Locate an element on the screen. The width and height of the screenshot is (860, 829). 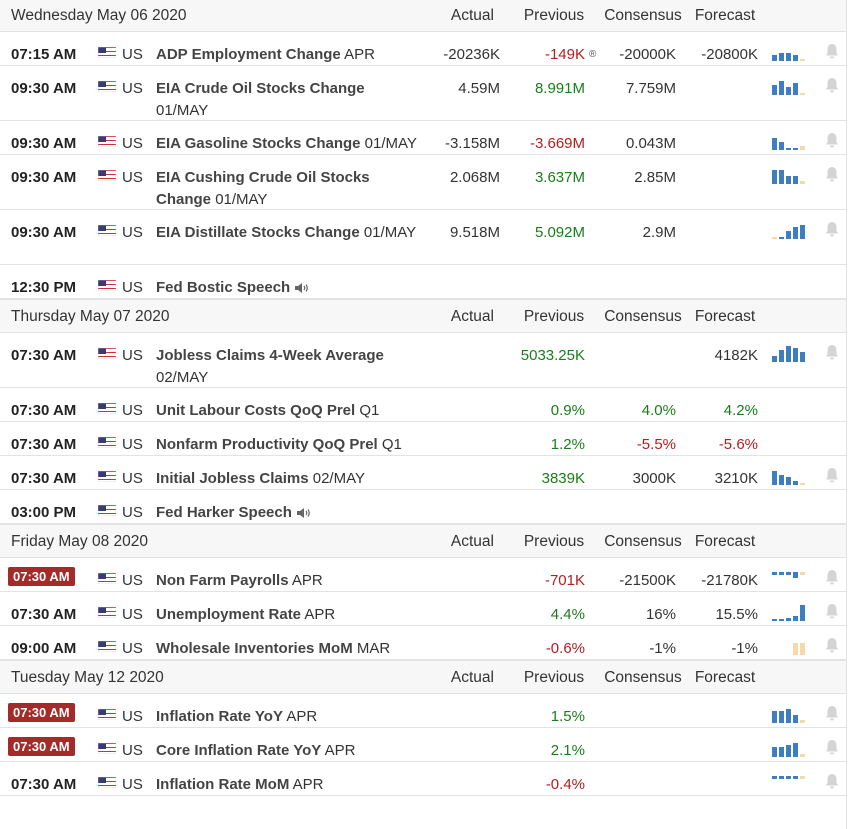
event-name: Fed Harker Speech is located at coordinates (288, 513).